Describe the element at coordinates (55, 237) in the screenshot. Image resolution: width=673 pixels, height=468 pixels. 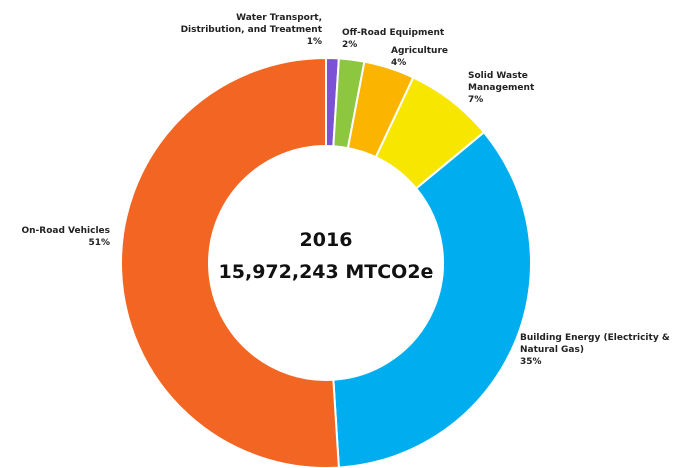
I see `slice-label: On-Road Vehicles 51%` at that location.